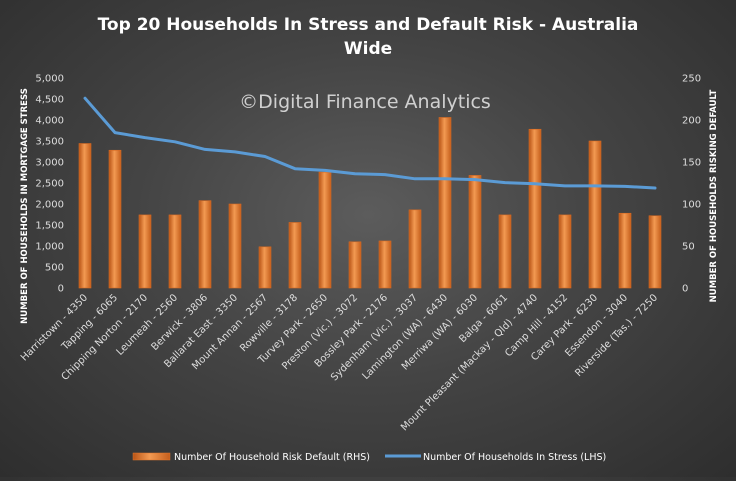  I want to click on legend-bar-label: Number Of Household Risk Default (RHS), so click(272, 457).